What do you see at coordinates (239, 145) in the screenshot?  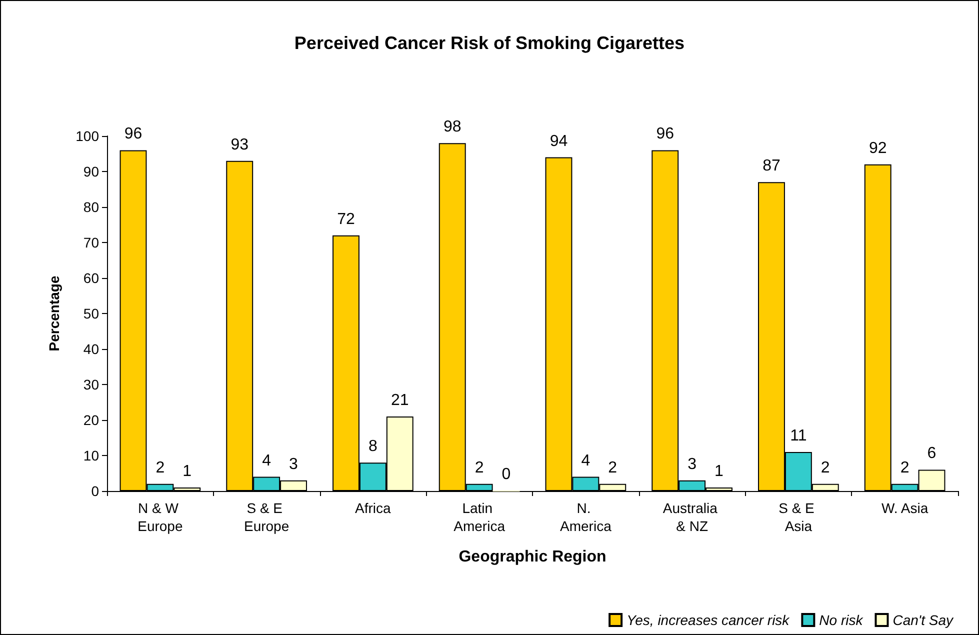 I see `data-label: 93` at bounding box center [239, 145].